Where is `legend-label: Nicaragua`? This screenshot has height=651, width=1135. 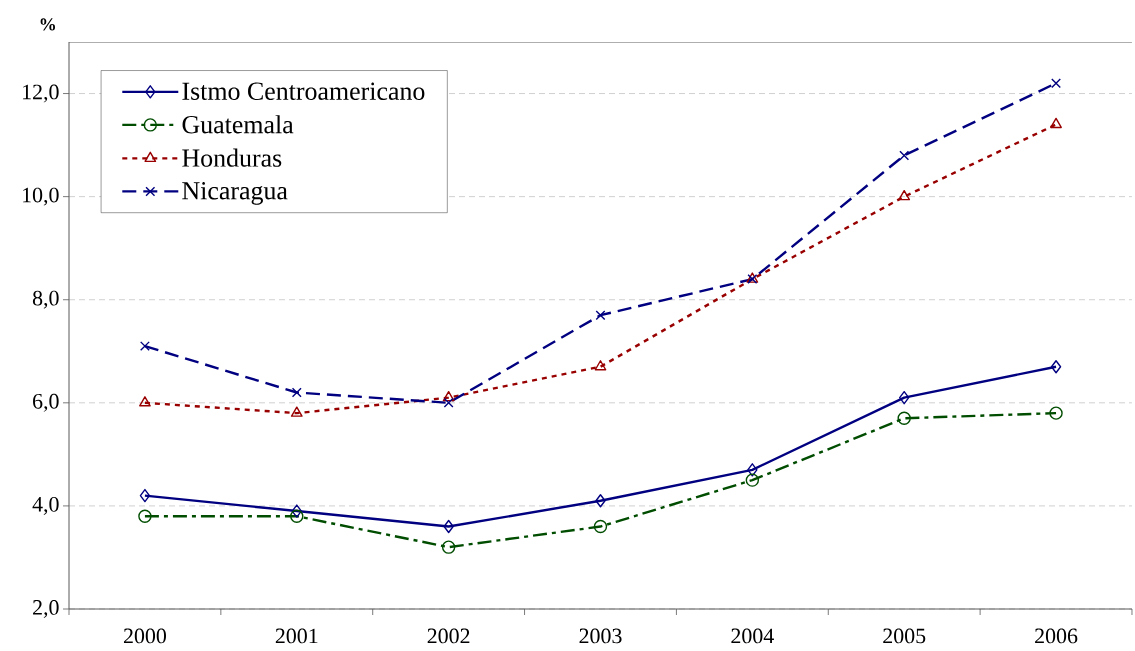 legend-label: Nicaragua is located at coordinates (235, 193).